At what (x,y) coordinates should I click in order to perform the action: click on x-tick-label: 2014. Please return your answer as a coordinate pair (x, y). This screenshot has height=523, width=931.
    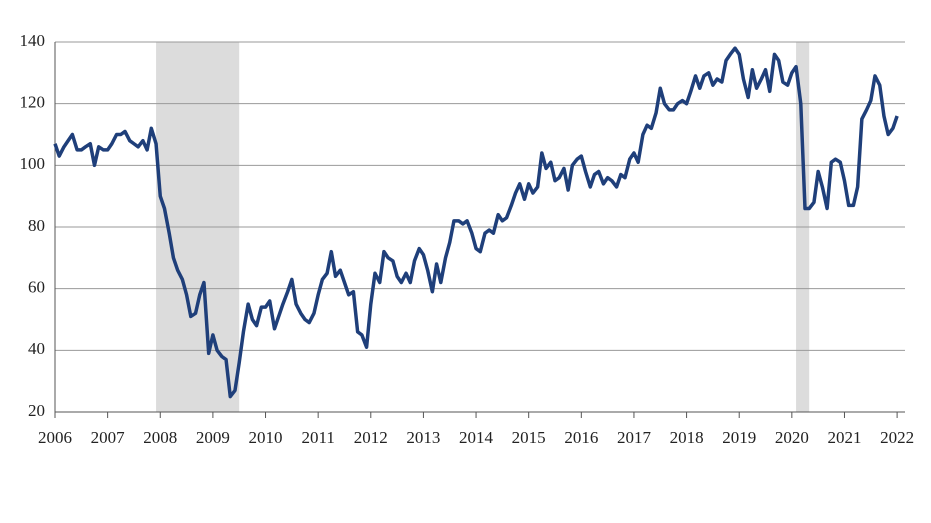
    Looking at the image, I should click on (476, 437).